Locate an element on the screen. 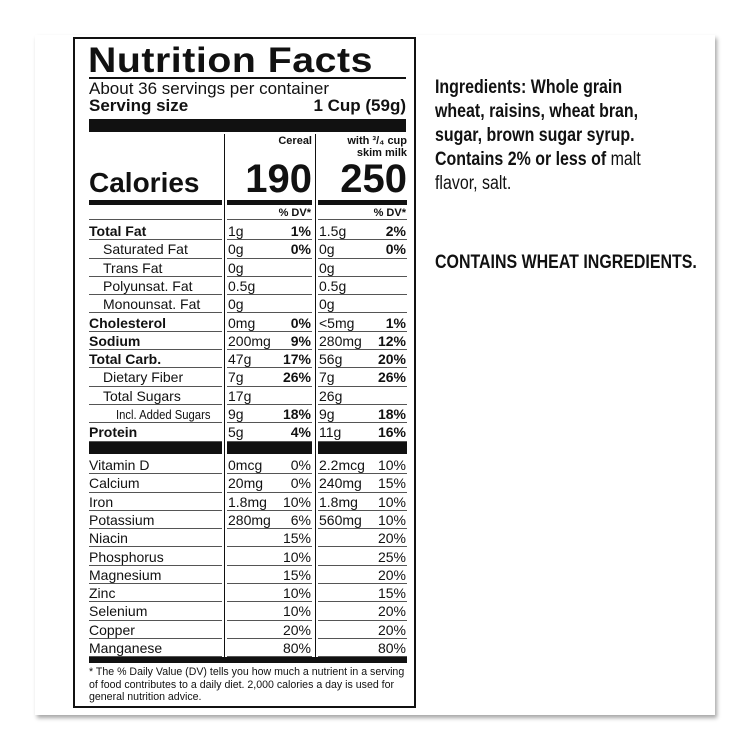 The height and width of the screenshot is (750, 750). milk-cell: 7g 26% is located at coordinates (362, 377).